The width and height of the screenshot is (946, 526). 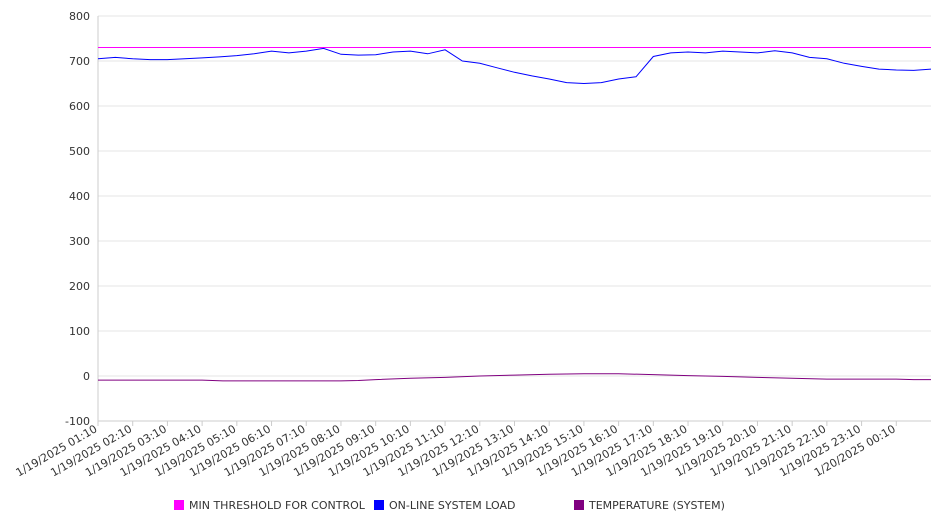 What do you see at coordinates (79, 331) in the screenshot?
I see `y-tick-label: 100` at bounding box center [79, 331].